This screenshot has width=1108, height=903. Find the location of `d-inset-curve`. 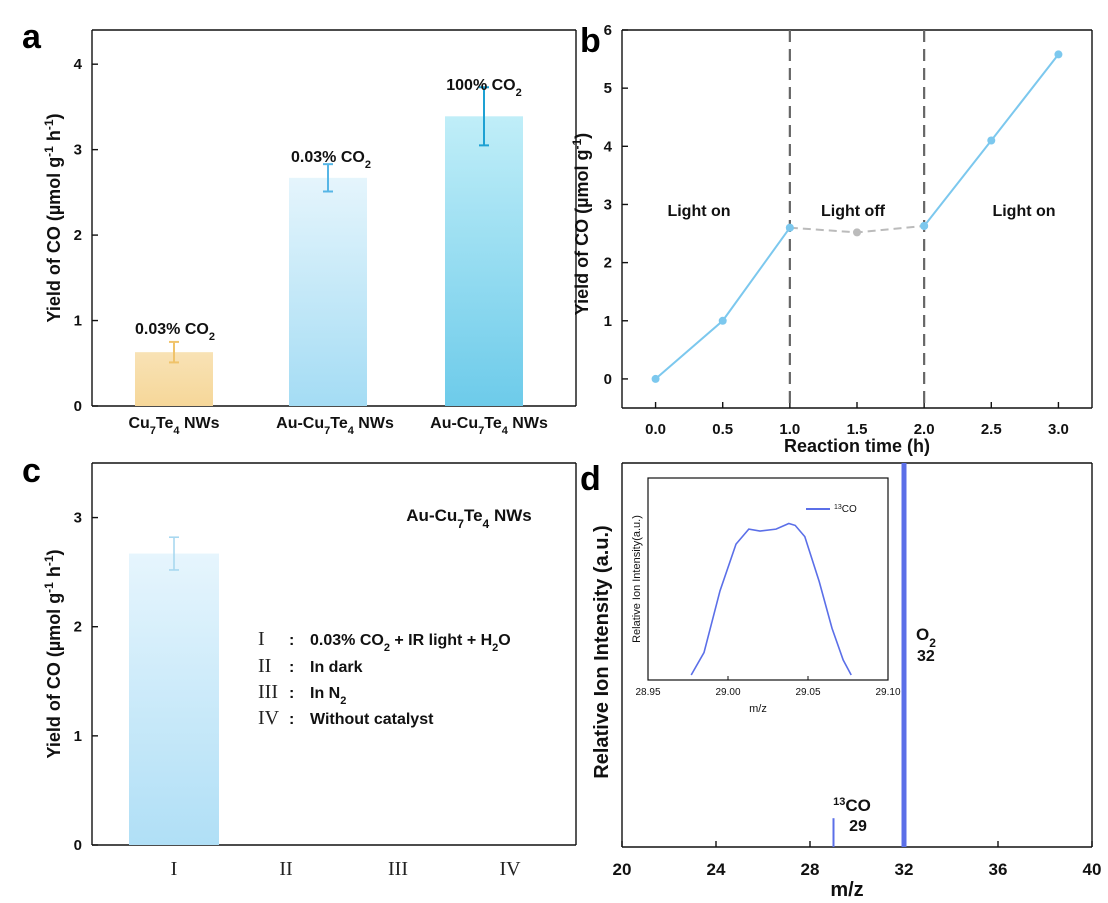

d-inset-curve is located at coordinates (771, 599).